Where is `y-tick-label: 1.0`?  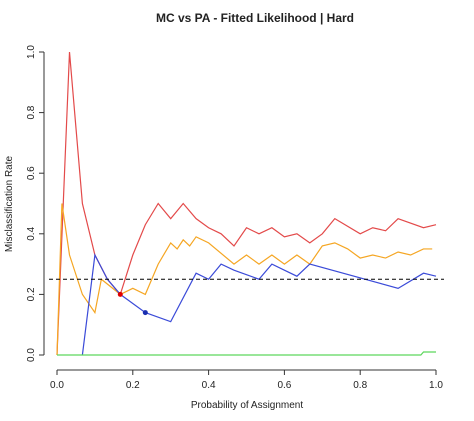
y-tick-label: 1.0 is located at coordinates (31, 52).